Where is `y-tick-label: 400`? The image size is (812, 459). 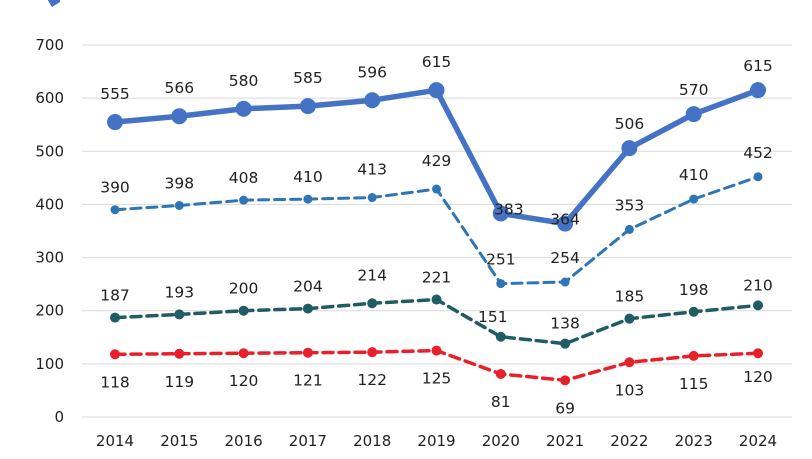
y-tick-label: 400 is located at coordinates (49, 204).